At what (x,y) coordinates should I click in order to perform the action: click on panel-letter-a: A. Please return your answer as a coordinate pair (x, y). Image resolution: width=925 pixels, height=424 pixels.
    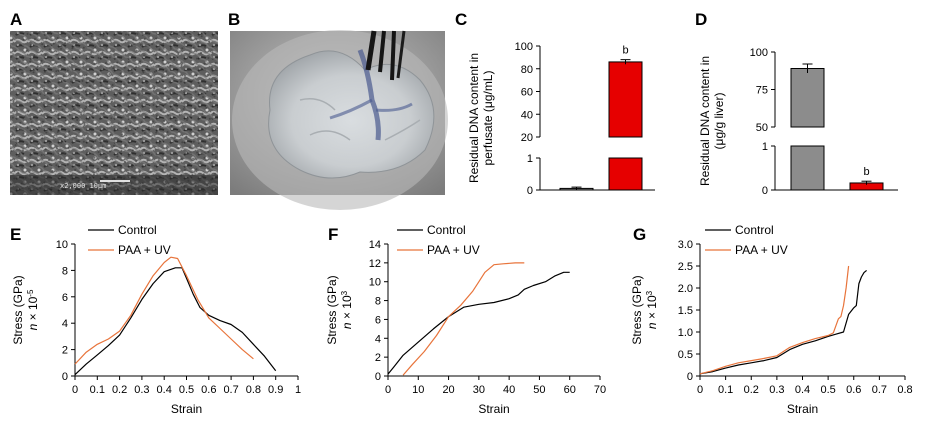
    Looking at the image, I should click on (16, 19).